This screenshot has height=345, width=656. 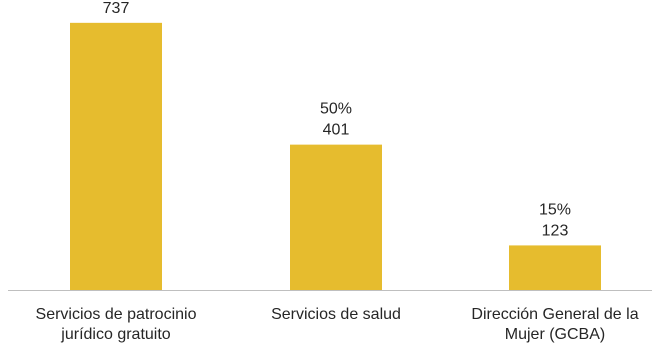 I want to click on percent-label-2: 50%, so click(x=336, y=109).